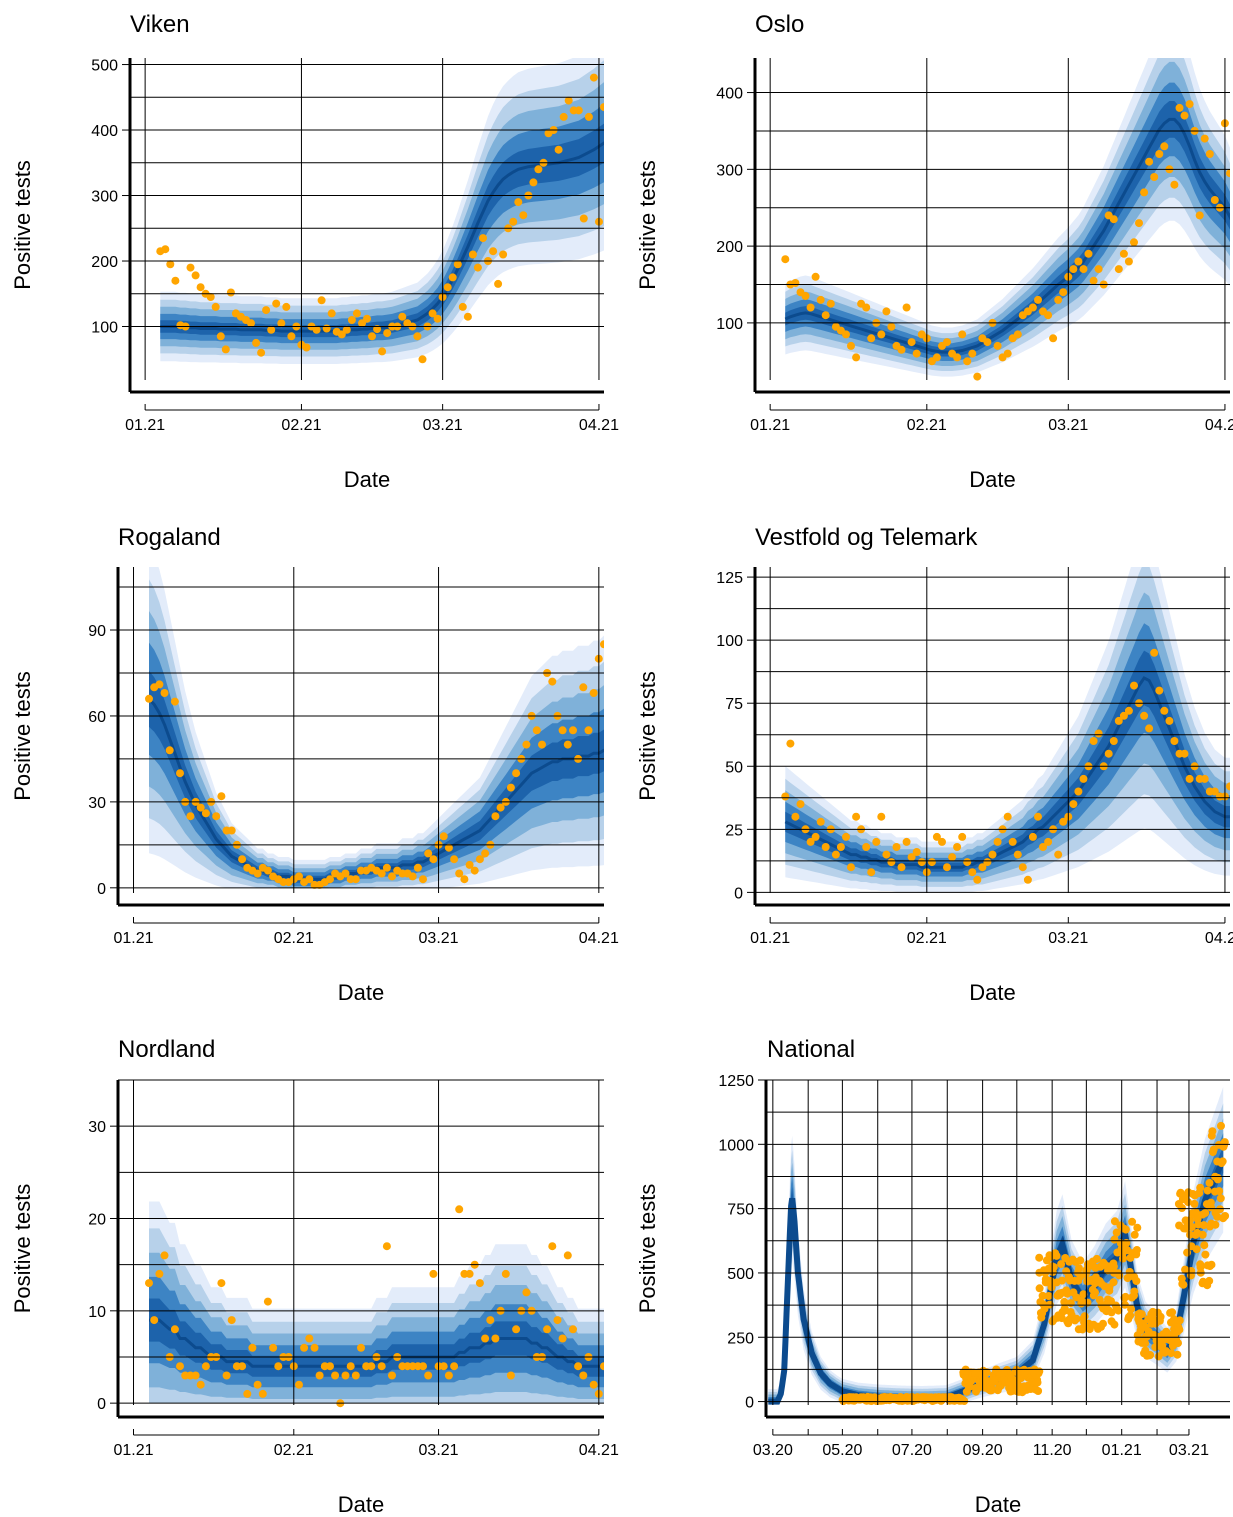 The width and height of the screenshot is (1233, 1517). Describe the element at coordinates (376, 1343) in the screenshot. I see `median-line` at that location.